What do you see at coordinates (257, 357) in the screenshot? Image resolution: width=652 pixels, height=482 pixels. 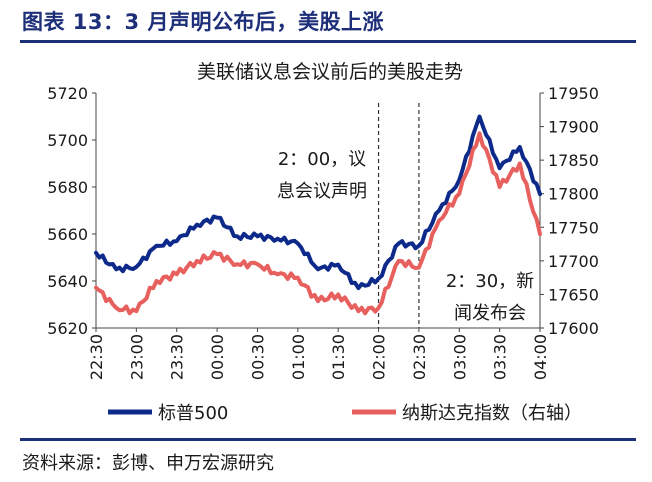 I see `x-tick-label: 00:30` at bounding box center [257, 357].